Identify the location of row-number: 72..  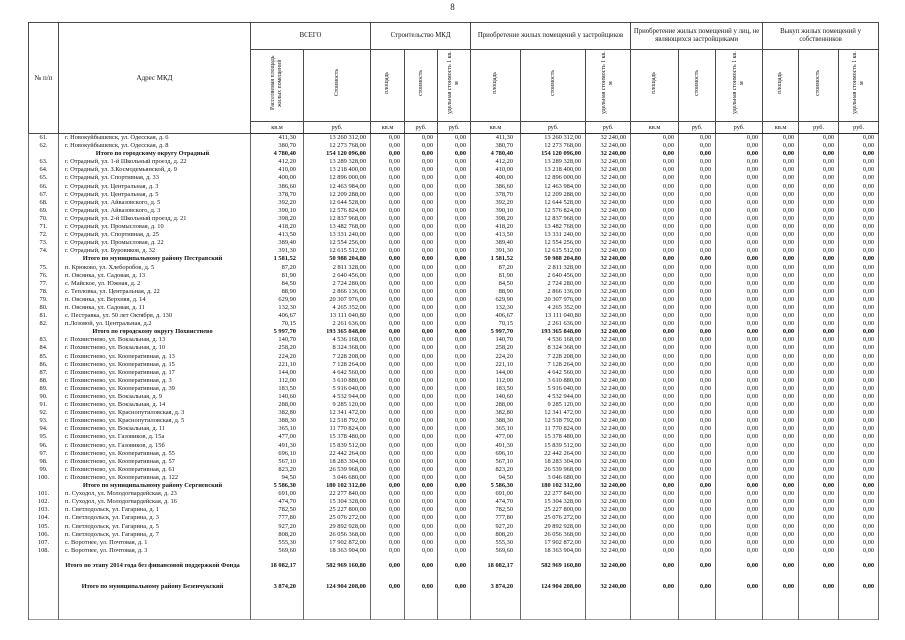
(43, 235).